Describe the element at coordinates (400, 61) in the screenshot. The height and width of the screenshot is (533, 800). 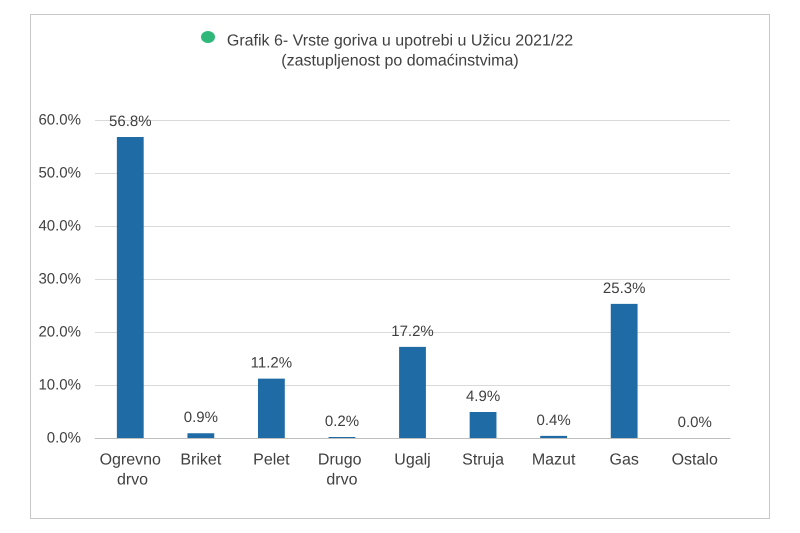
I see `chart-subtitle: (zastupljenost po domaćinstvima)` at that location.